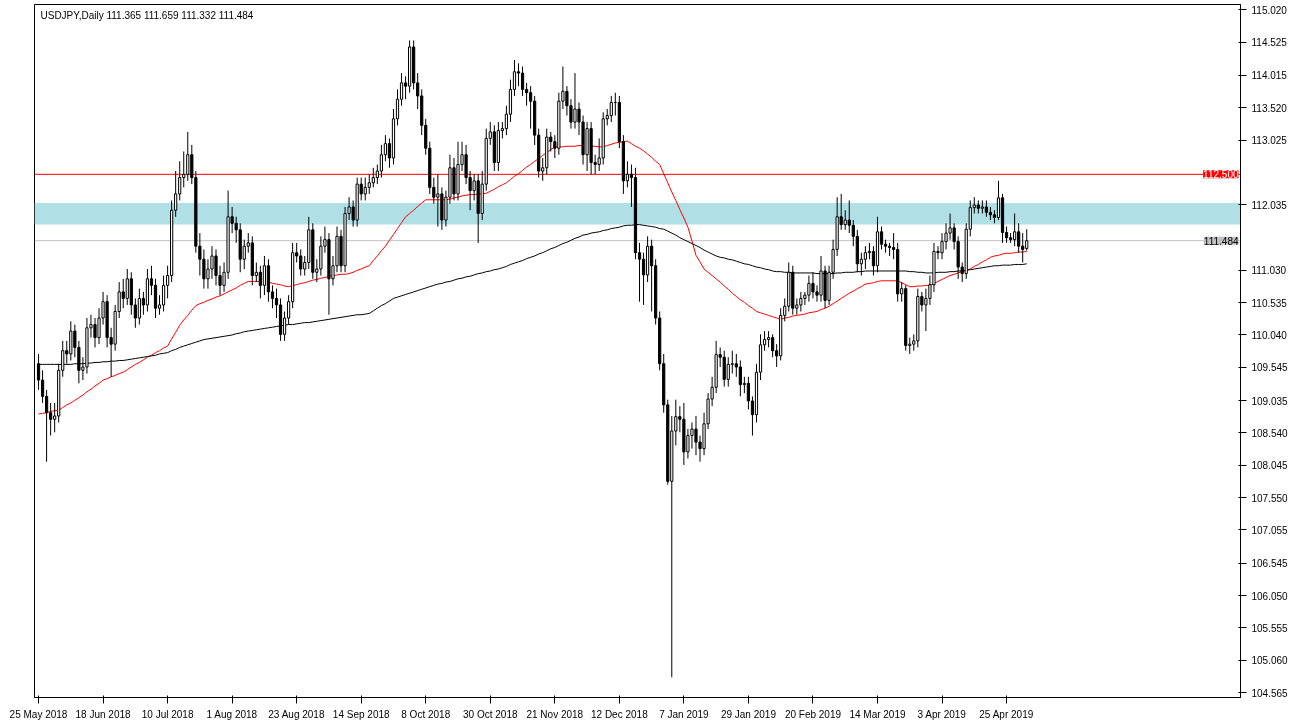 This screenshot has width=1294, height=726. What do you see at coordinates (1269, 141) in the screenshot?
I see `y-tick-label: 113.025` at bounding box center [1269, 141].